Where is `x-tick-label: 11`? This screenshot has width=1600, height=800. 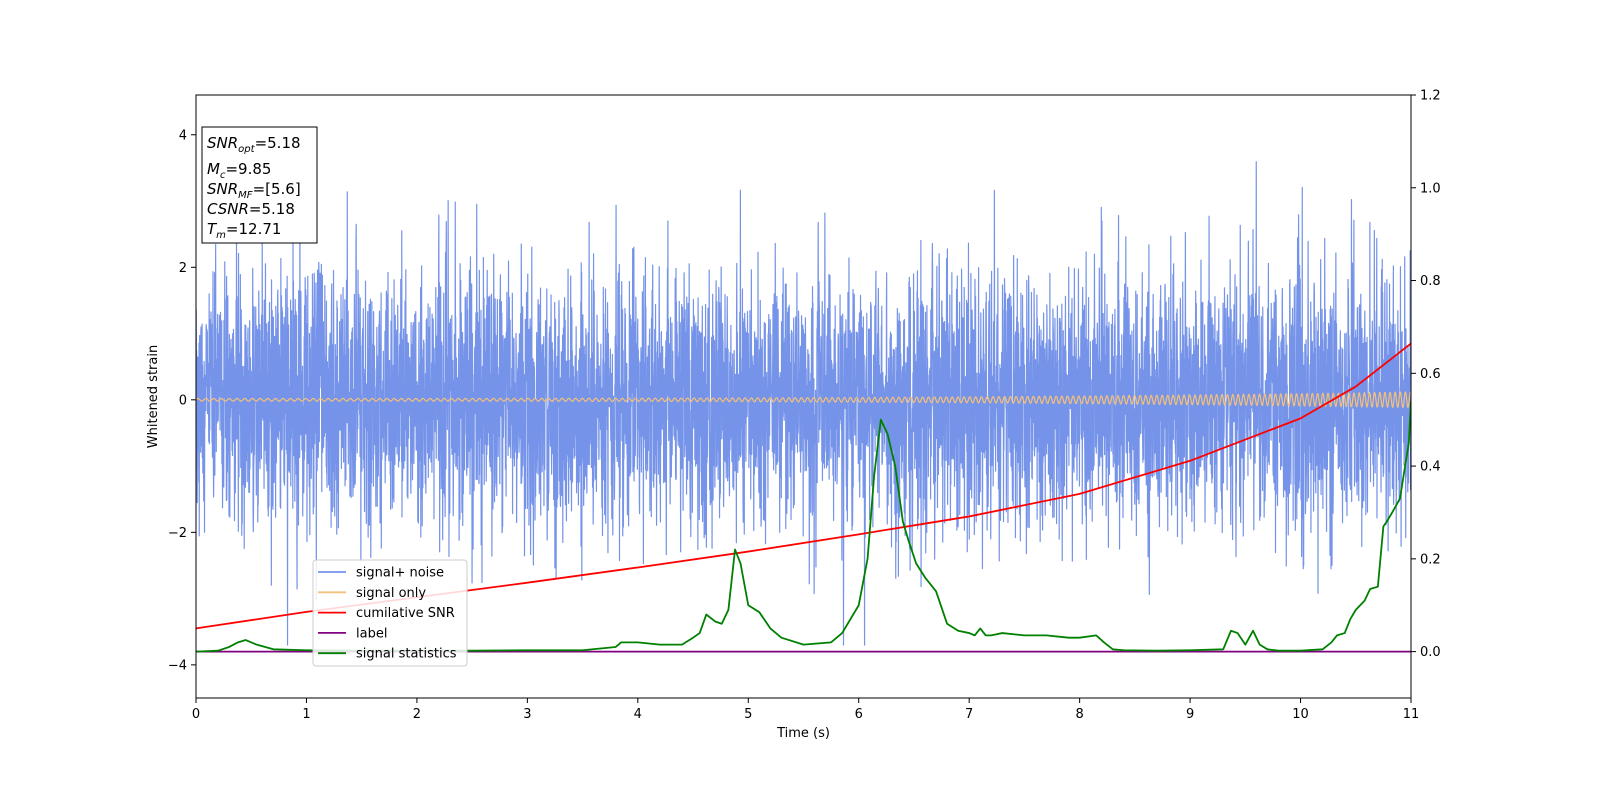
x-tick-label: 11 is located at coordinates (1411, 714).